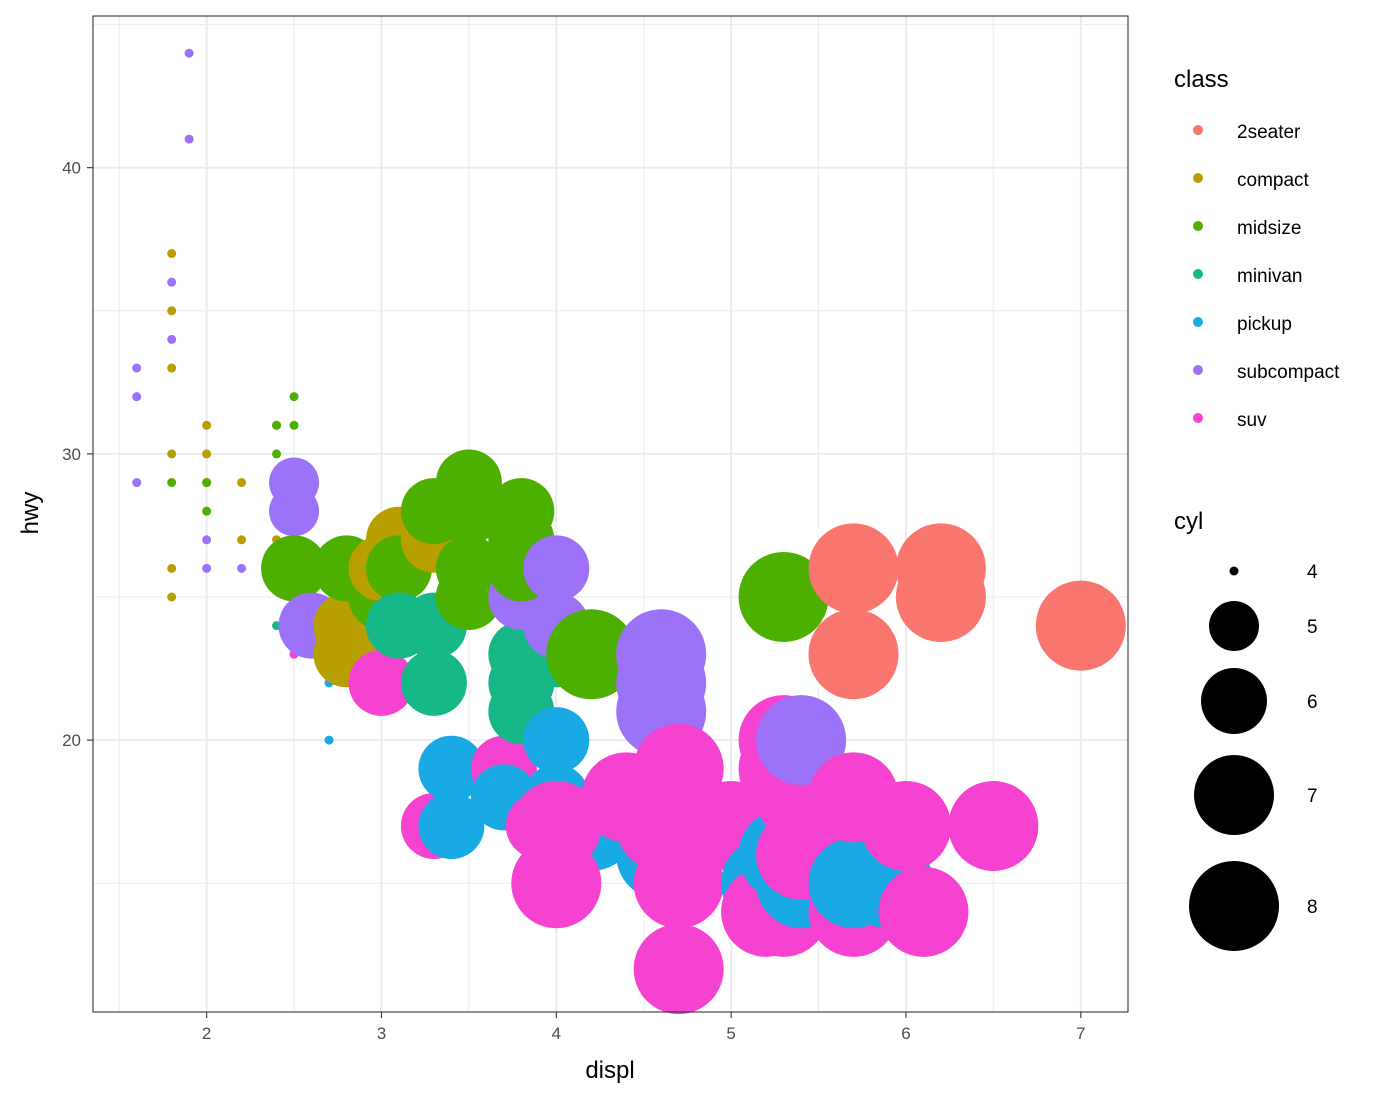  Describe the element at coordinates (1273, 180) in the screenshot. I see `legend-label-compact: compact` at that location.